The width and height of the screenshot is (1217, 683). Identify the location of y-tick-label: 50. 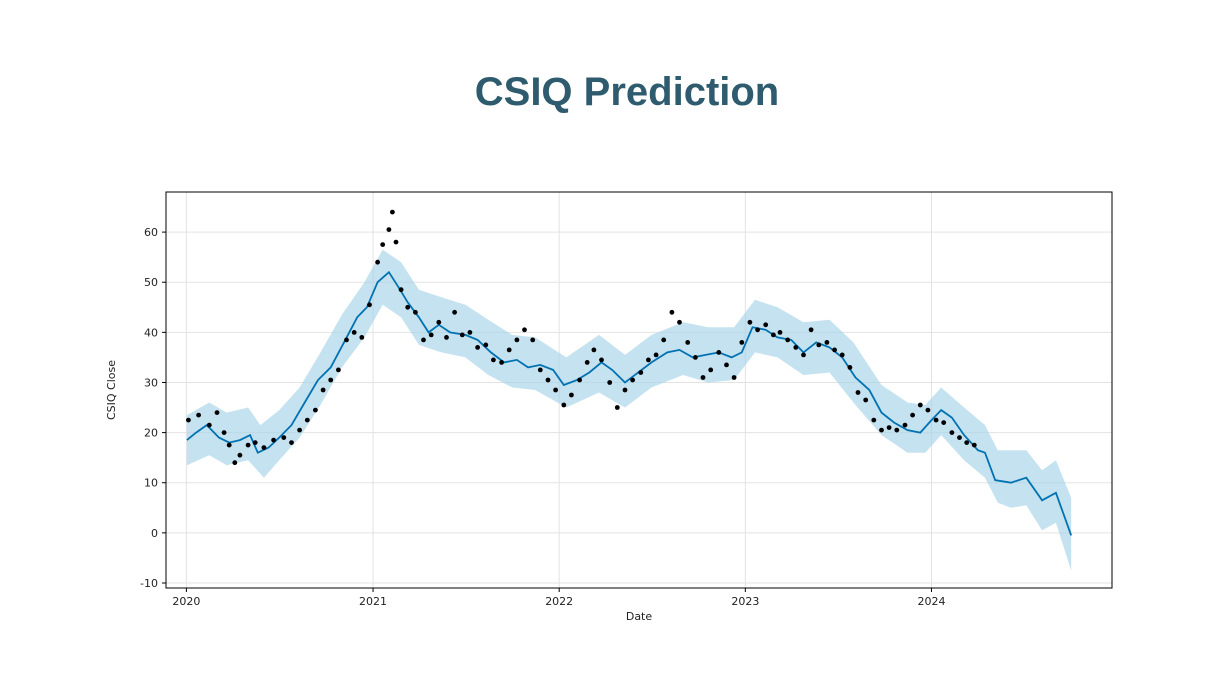
(151, 282).